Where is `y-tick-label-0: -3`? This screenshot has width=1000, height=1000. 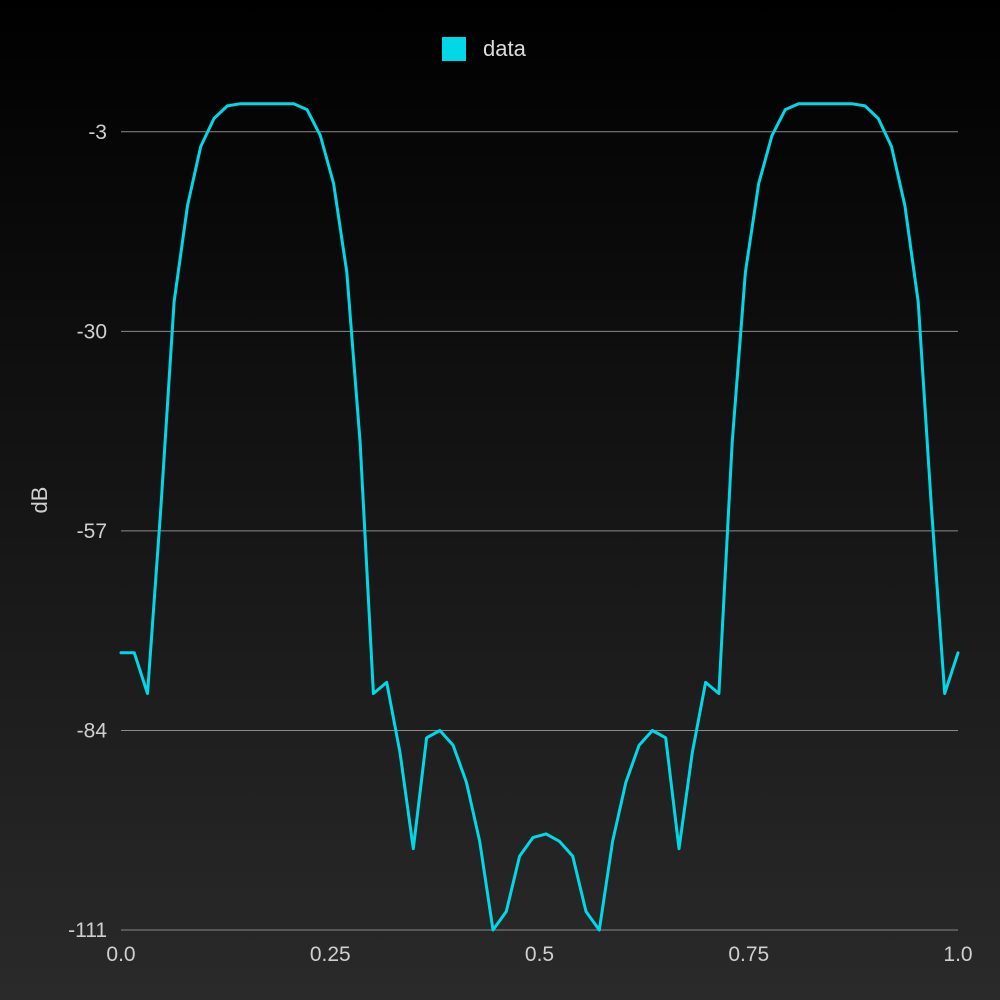 y-tick-label-0: -3 is located at coordinates (97, 132).